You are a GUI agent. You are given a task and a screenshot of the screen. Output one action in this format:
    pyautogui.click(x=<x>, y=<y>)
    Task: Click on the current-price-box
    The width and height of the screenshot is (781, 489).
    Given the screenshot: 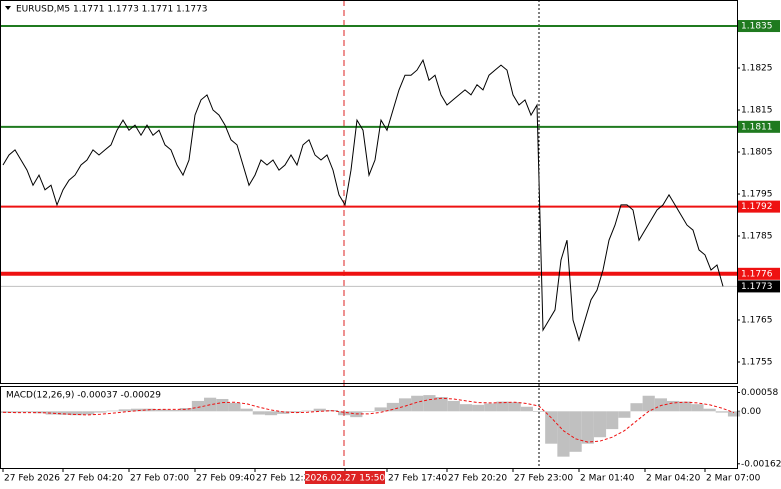 What is the action you would take?
    pyautogui.click(x=759, y=286)
    